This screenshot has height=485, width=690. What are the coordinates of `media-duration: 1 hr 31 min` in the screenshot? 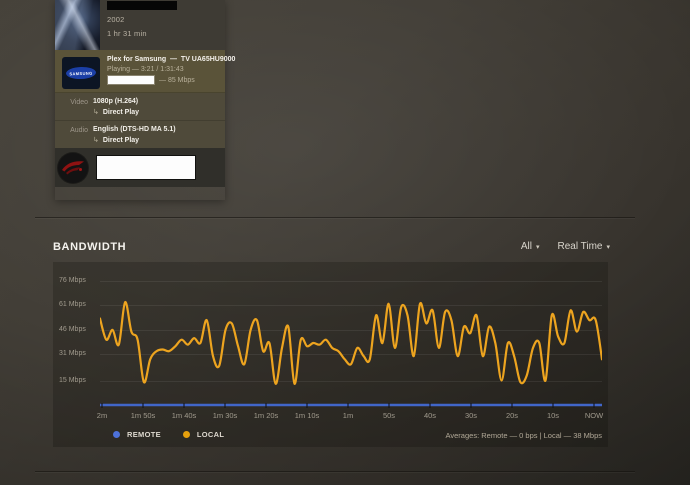 It's located at (127, 33).